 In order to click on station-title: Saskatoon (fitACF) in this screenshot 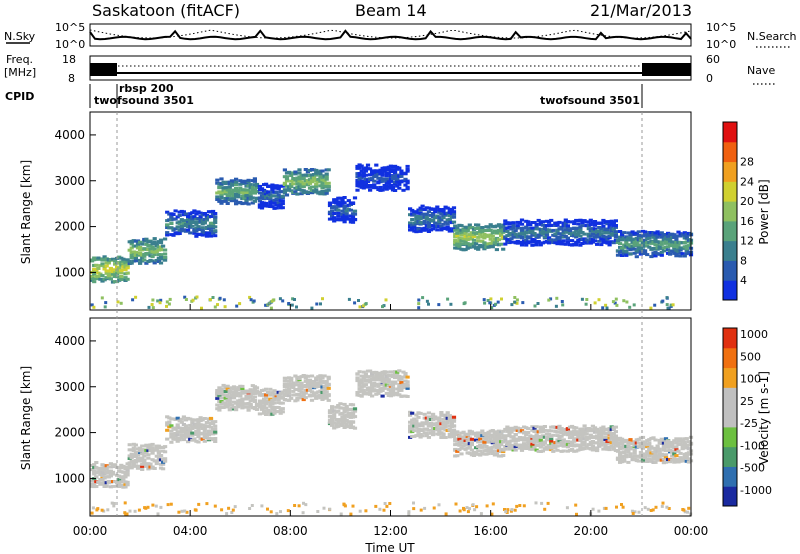, I will do `click(166, 10)`.